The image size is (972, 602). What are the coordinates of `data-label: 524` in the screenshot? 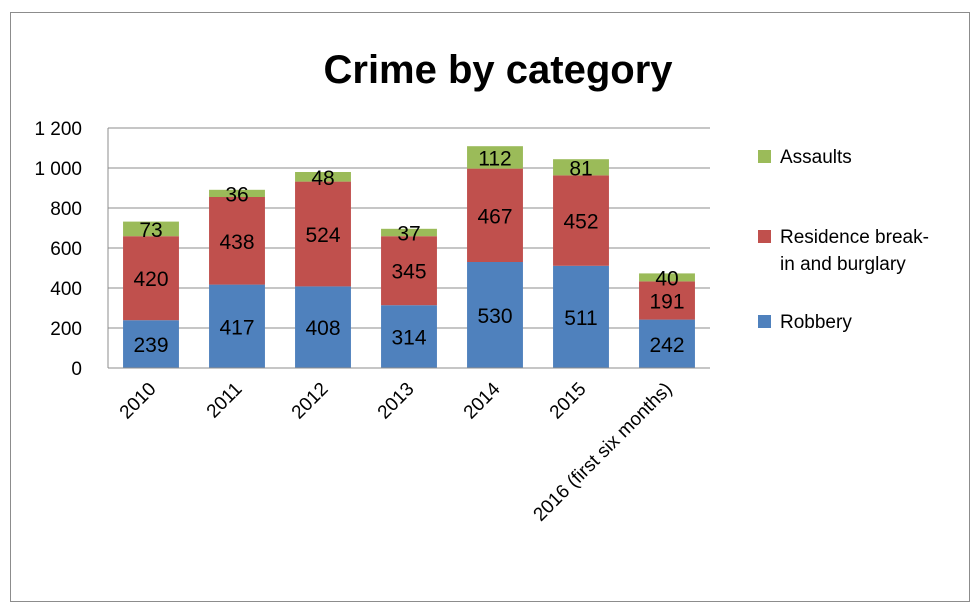 It's located at (322, 235).